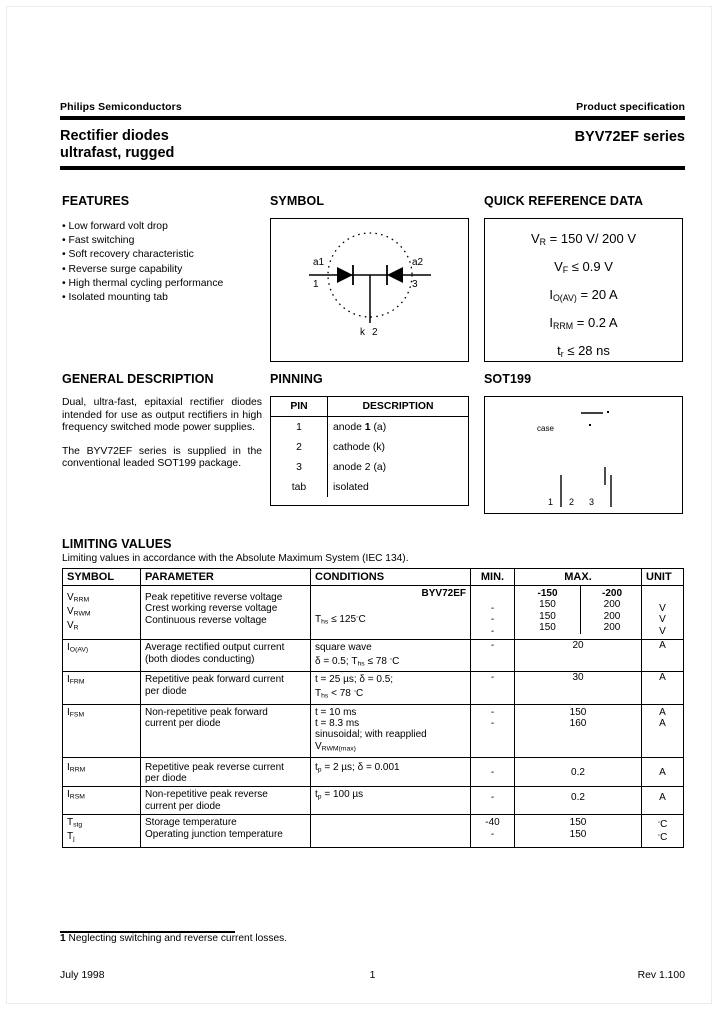  What do you see at coordinates (574, 459) in the screenshot?
I see `sot199-outline-svg: case 1 2 3` at bounding box center [574, 459].